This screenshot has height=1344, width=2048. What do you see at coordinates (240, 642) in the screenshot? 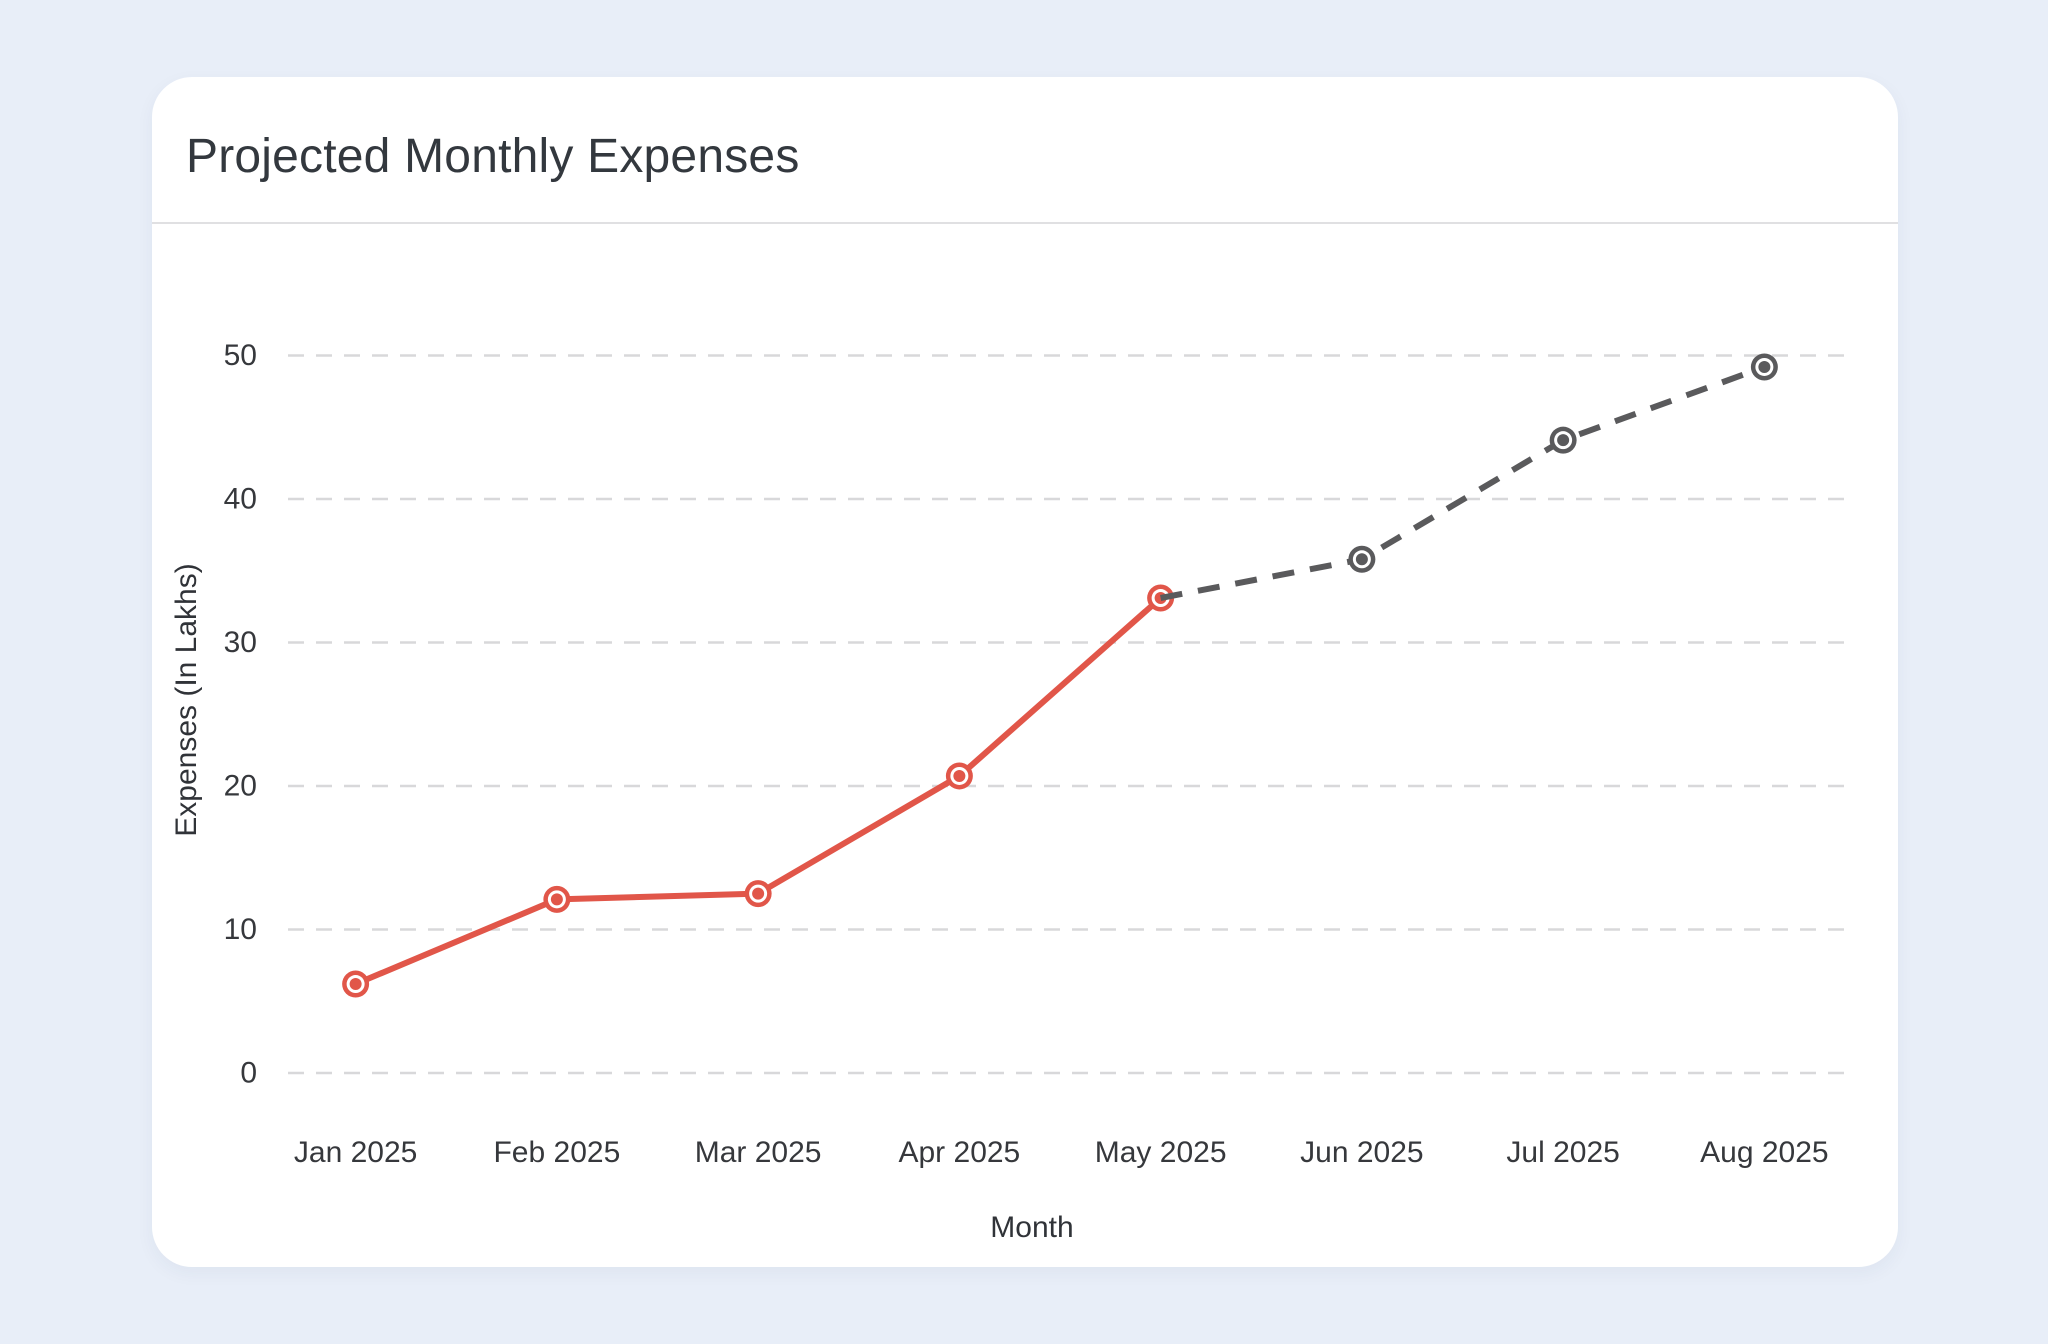
I see `y-tick-label: 30` at bounding box center [240, 642].